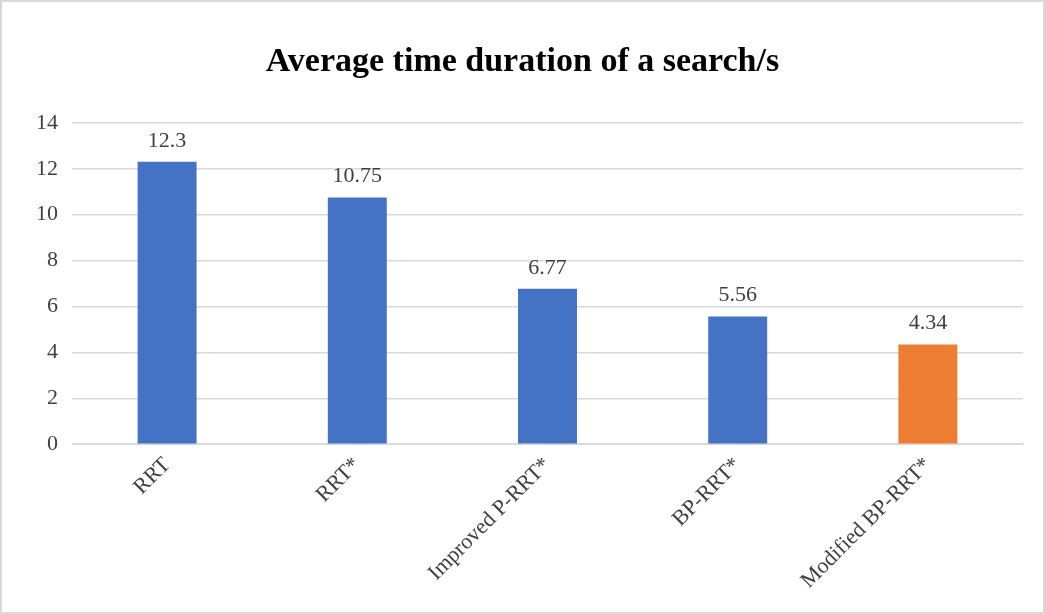  I want to click on y-tick-label: 10, so click(47, 213).